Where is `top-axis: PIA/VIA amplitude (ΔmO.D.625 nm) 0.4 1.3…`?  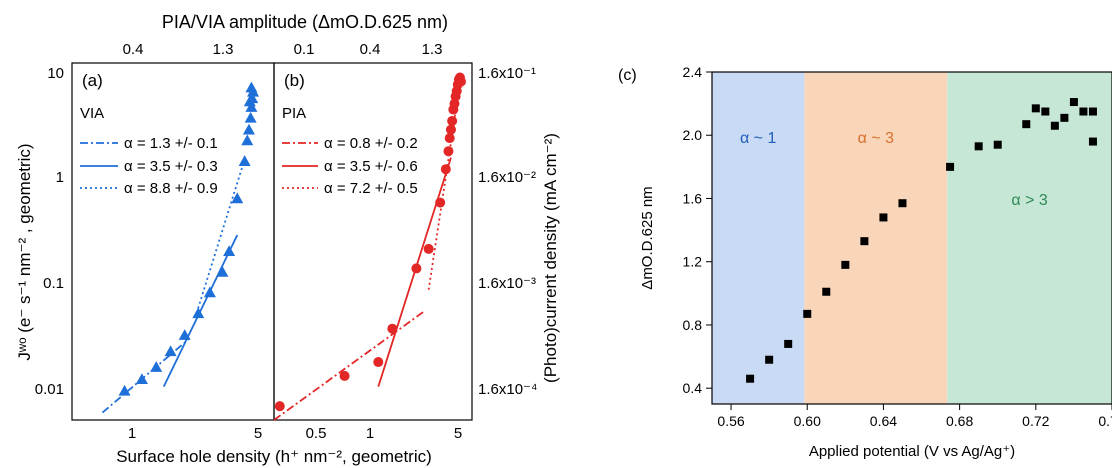 top-axis: PIA/VIA amplitude (ΔmO.D.625 nm) 0.4 1.3… is located at coordinates (286, 35).